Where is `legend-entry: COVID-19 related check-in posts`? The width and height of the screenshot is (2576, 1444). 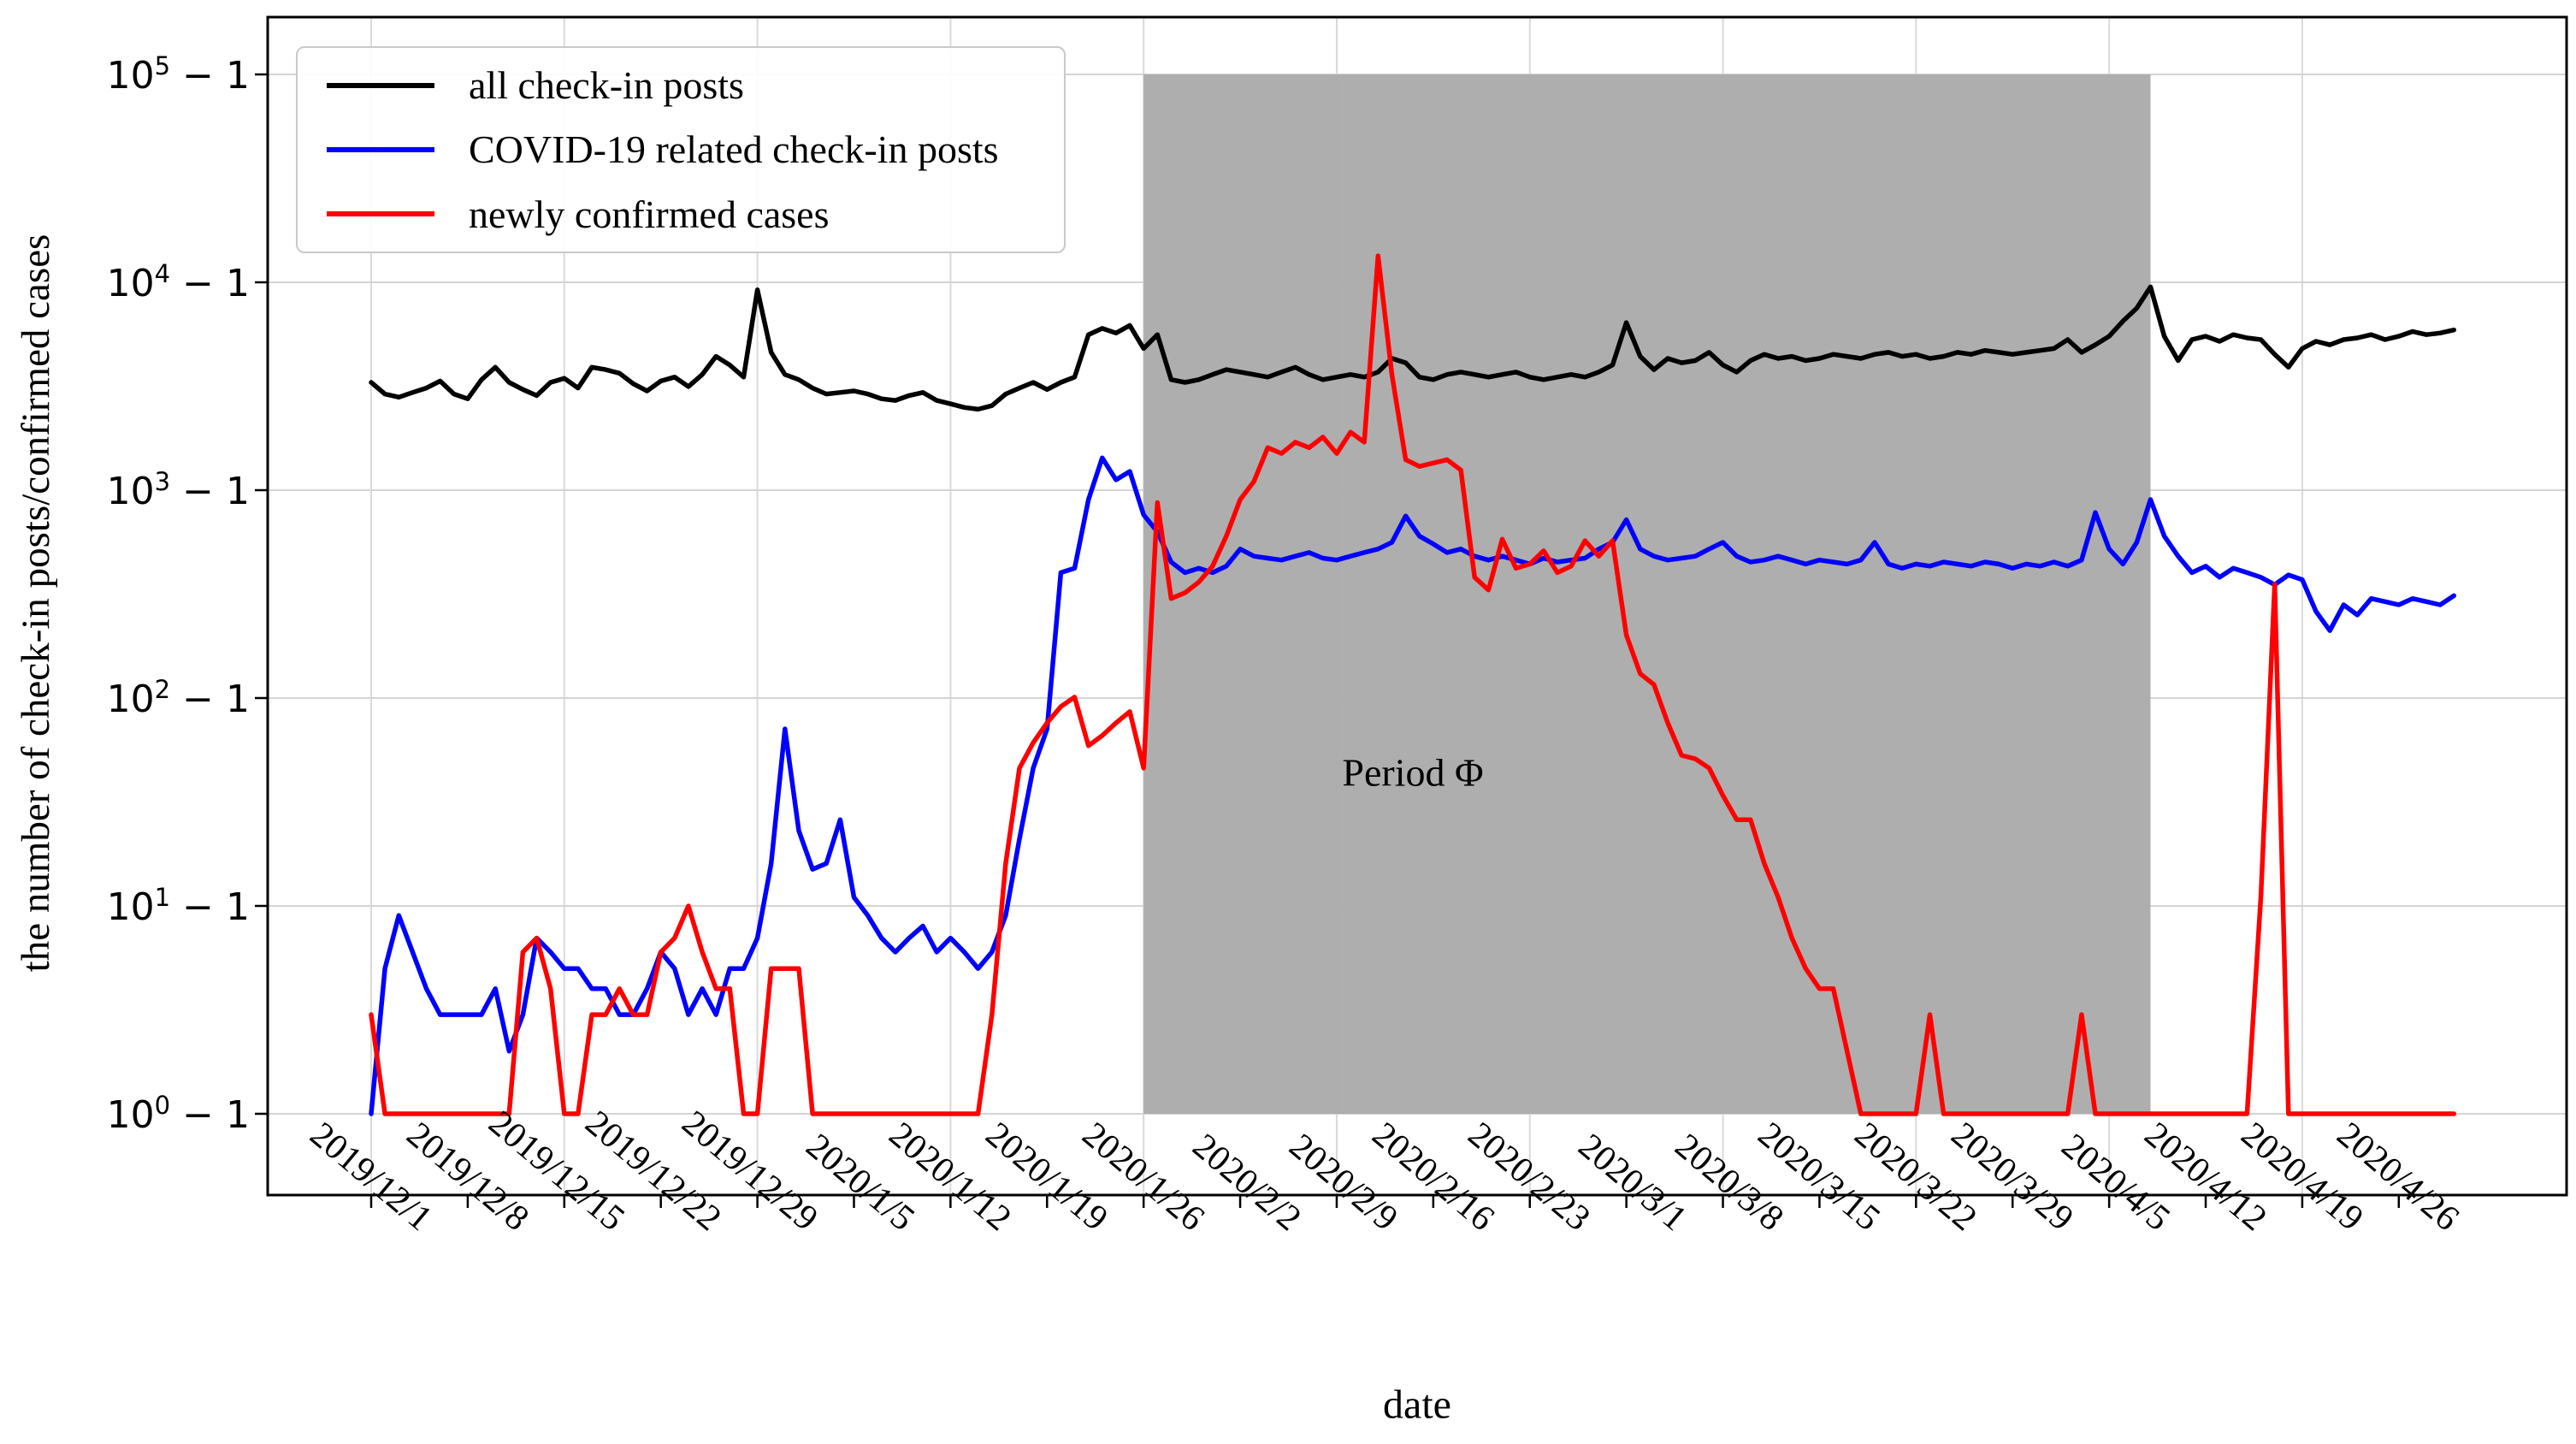 legend-entry: COVID-19 related check-in posts is located at coordinates (695, 149).